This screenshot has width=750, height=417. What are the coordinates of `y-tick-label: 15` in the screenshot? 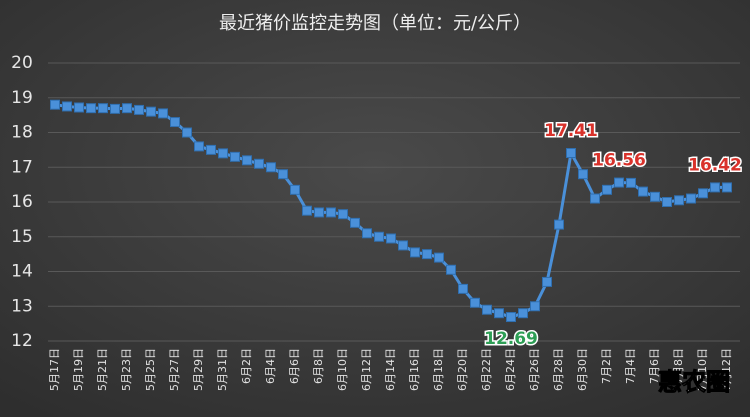 It's located at (22, 237).